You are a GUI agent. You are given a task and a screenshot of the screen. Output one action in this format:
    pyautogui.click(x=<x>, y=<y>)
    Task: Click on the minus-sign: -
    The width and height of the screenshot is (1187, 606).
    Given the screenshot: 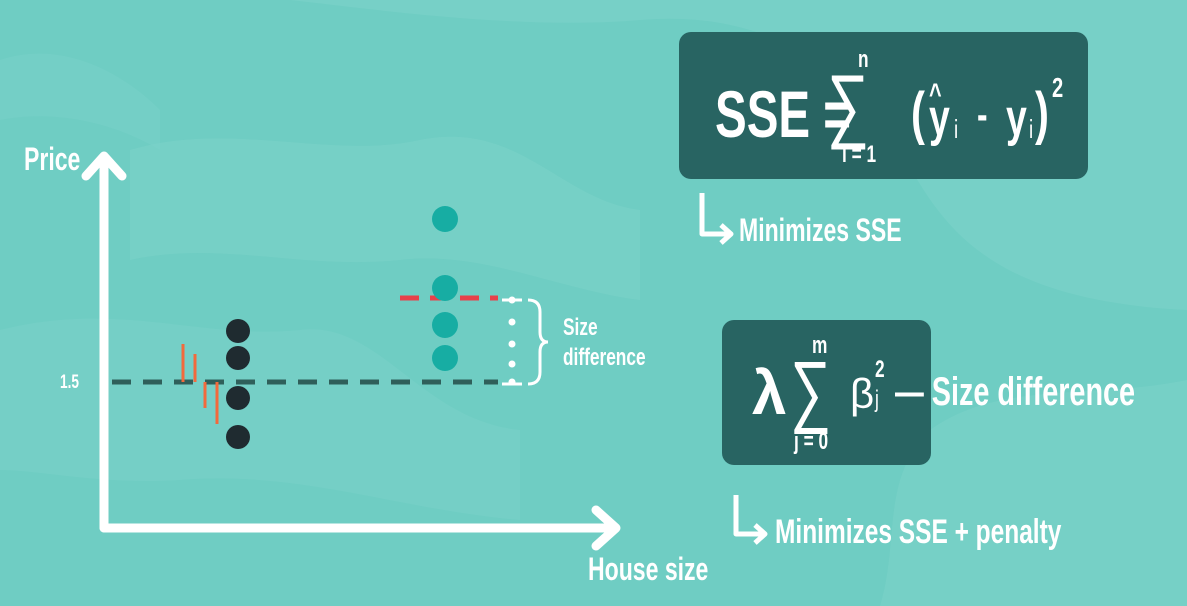 What is the action you would take?
    pyautogui.click(x=982, y=114)
    